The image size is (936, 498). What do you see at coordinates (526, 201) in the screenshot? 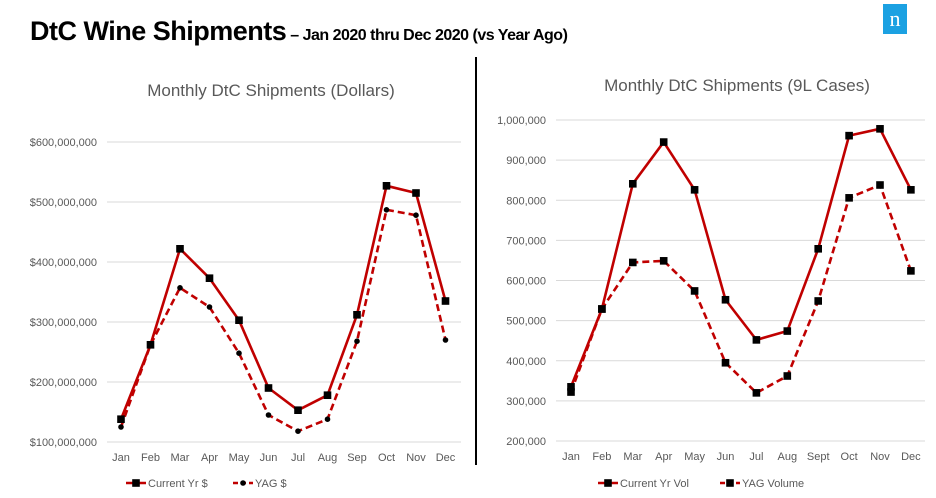
I see `y-tick-label: 800,000` at bounding box center [526, 201].